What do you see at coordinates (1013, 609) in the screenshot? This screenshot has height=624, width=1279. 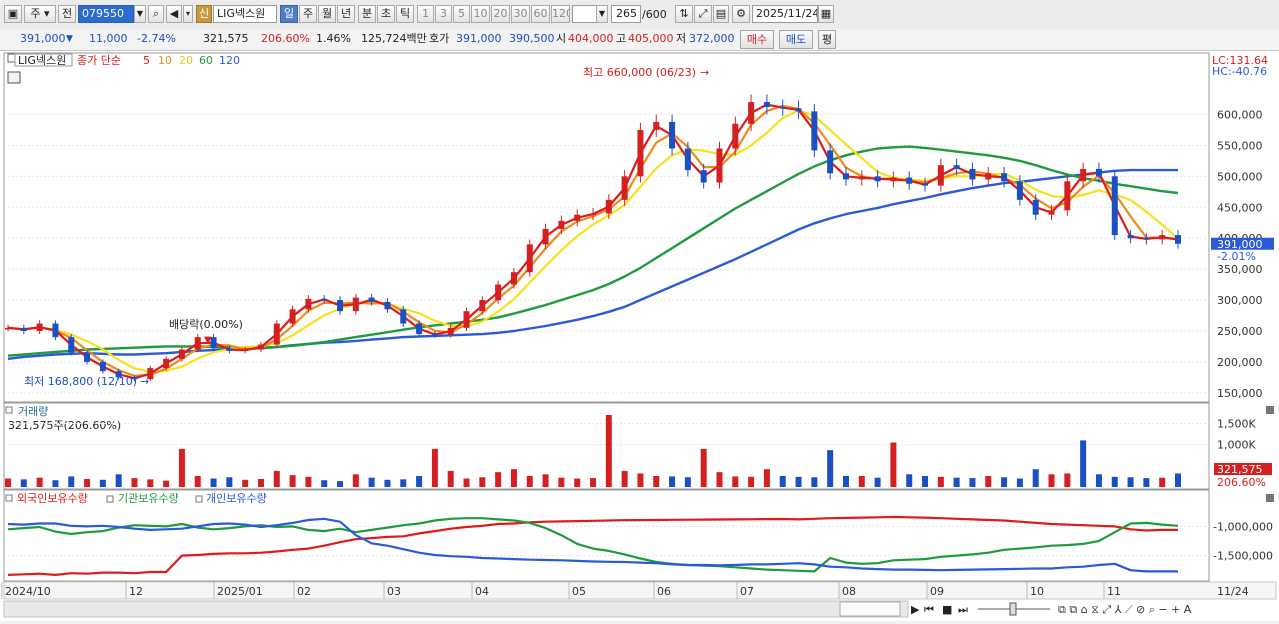 I see `zoom-slider-handle` at bounding box center [1013, 609].